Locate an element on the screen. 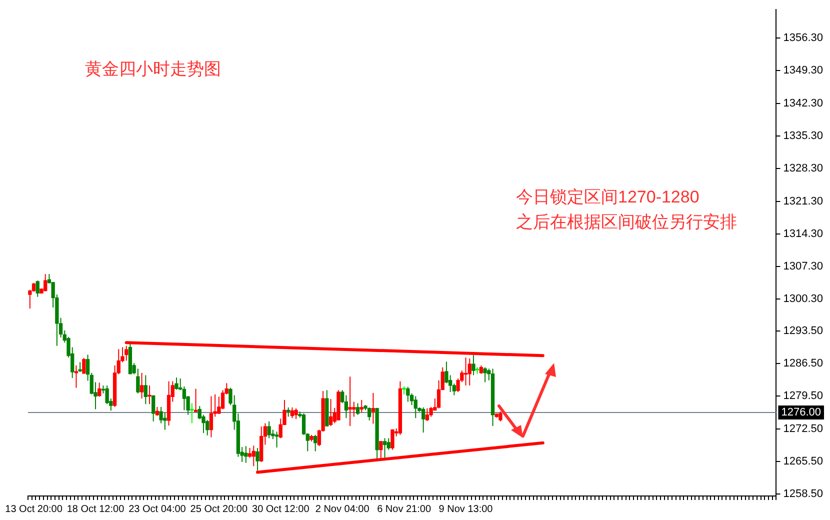  y-tick-label: 1328.30 is located at coordinates (803, 168).